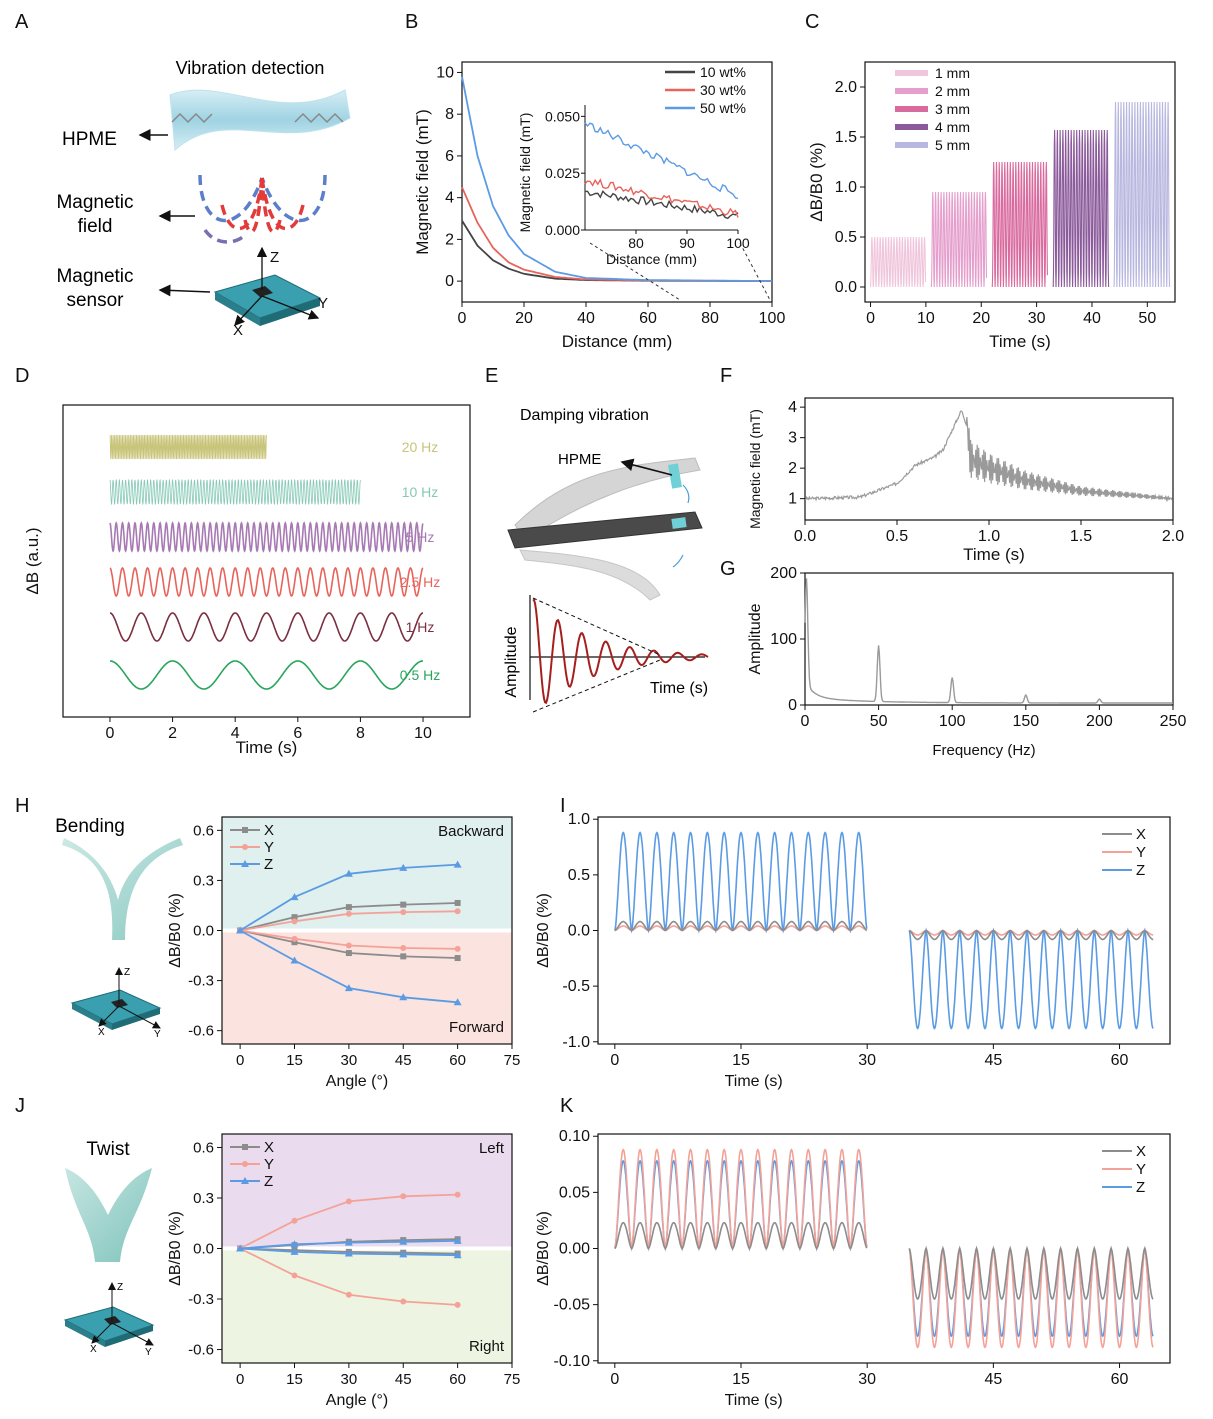  I want to click on chart-i-ytick-label: 1.0, so click(579, 819).